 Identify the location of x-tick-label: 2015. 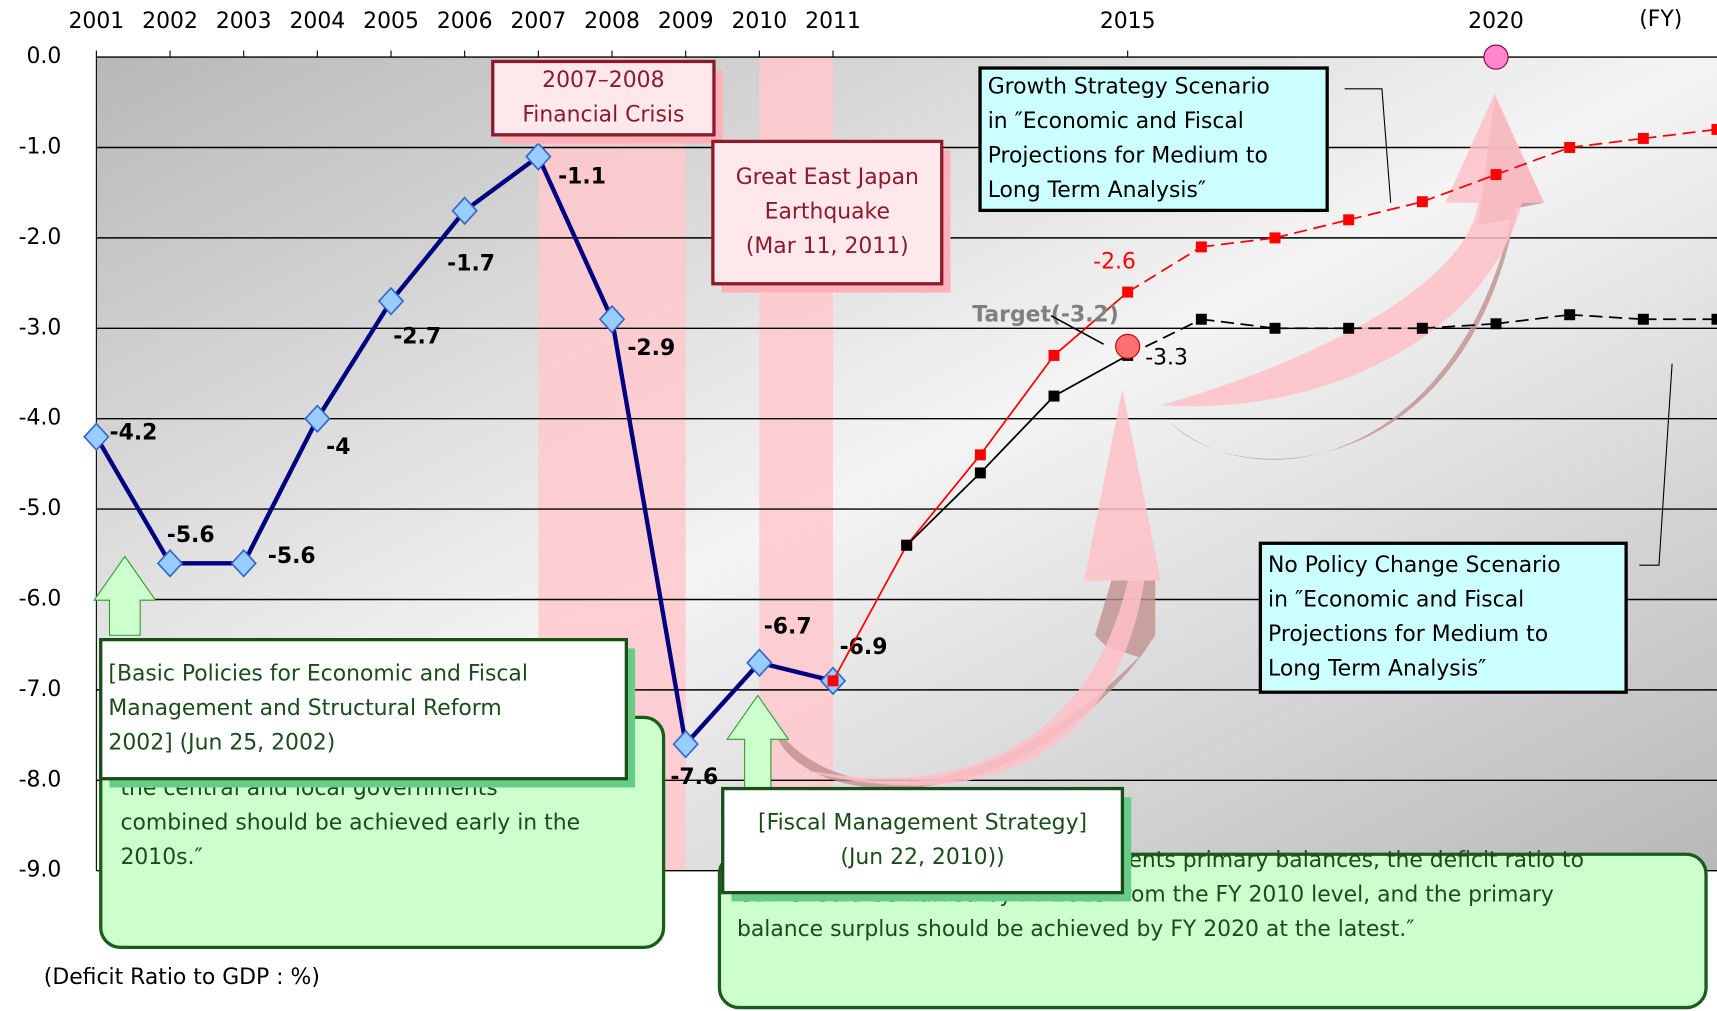
(1128, 21).